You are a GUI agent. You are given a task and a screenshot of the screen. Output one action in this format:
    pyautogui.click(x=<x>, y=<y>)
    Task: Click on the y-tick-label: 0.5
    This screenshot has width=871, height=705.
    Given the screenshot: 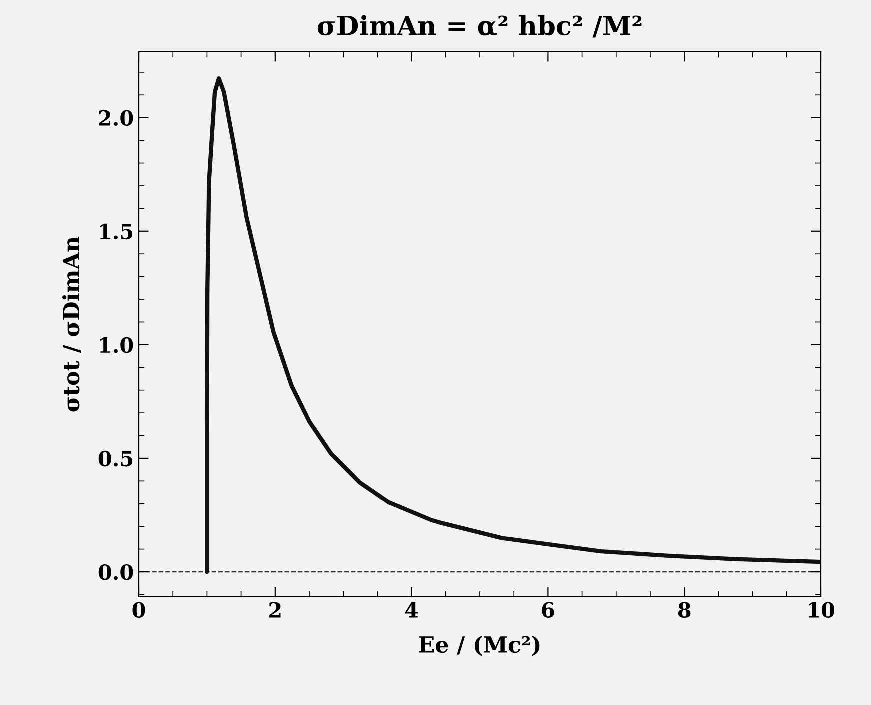 What is the action you would take?
    pyautogui.click(x=115, y=458)
    